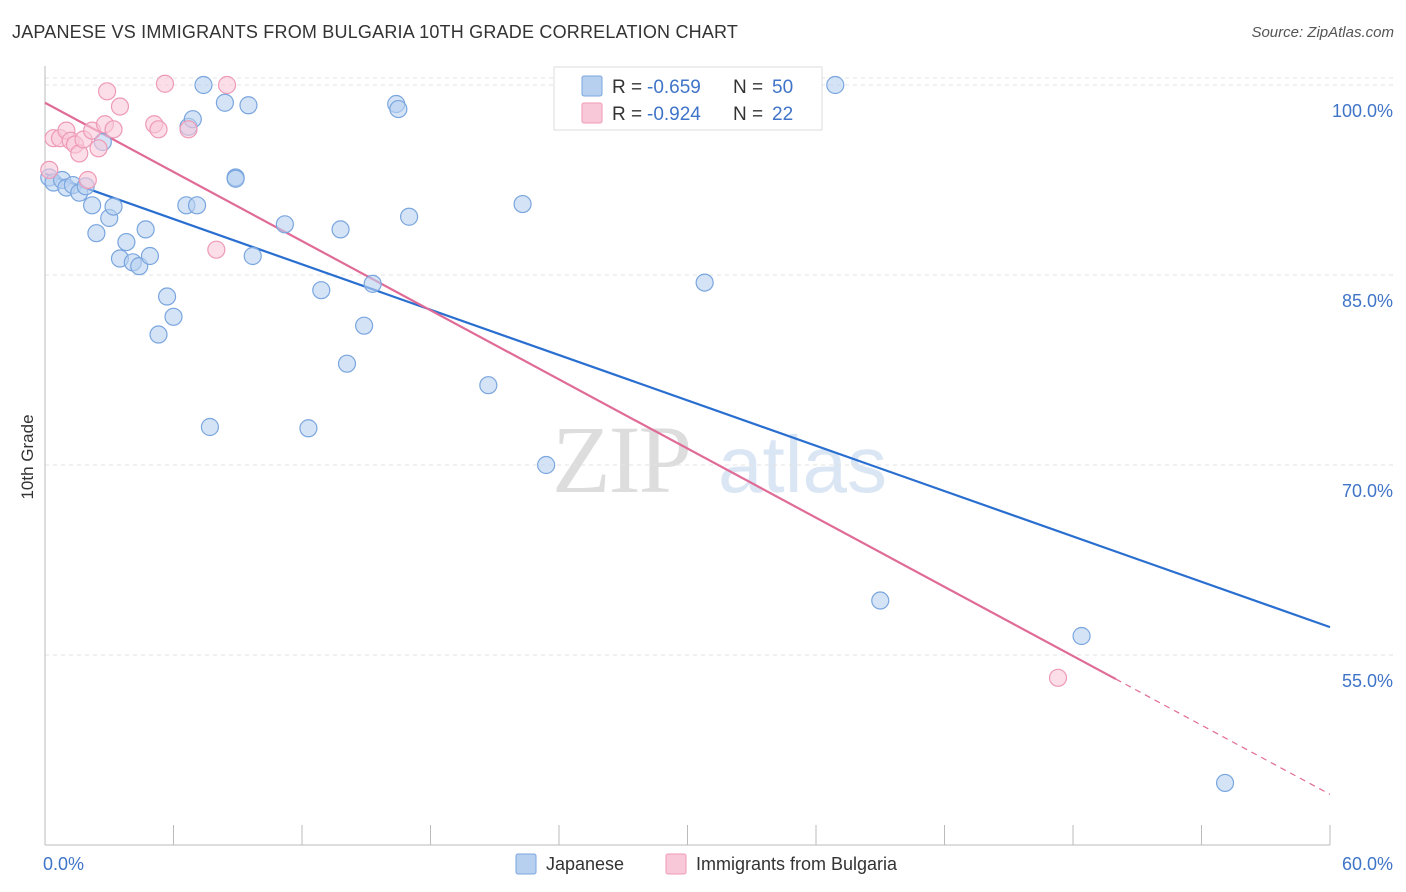 The image size is (1406, 892). I want to click on bulgaria-r-label: R =, so click(629, 114).